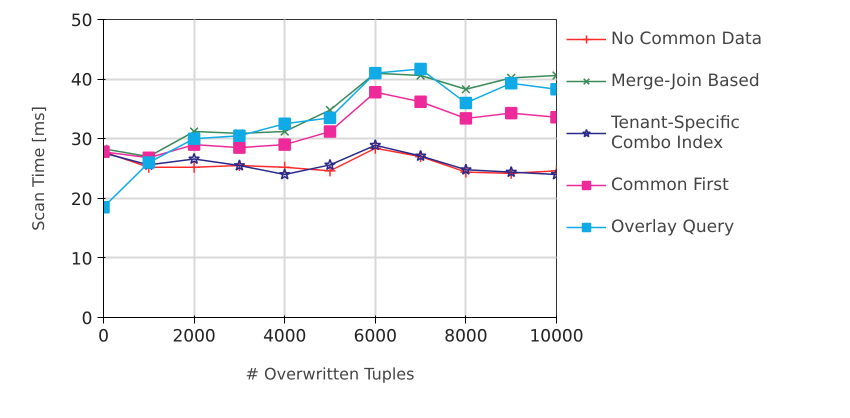 The image size is (850, 418). What do you see at coordinates (103, 336) in the screenshot?
I see `x-tick-label: 0` at bounding box center [103, 336].